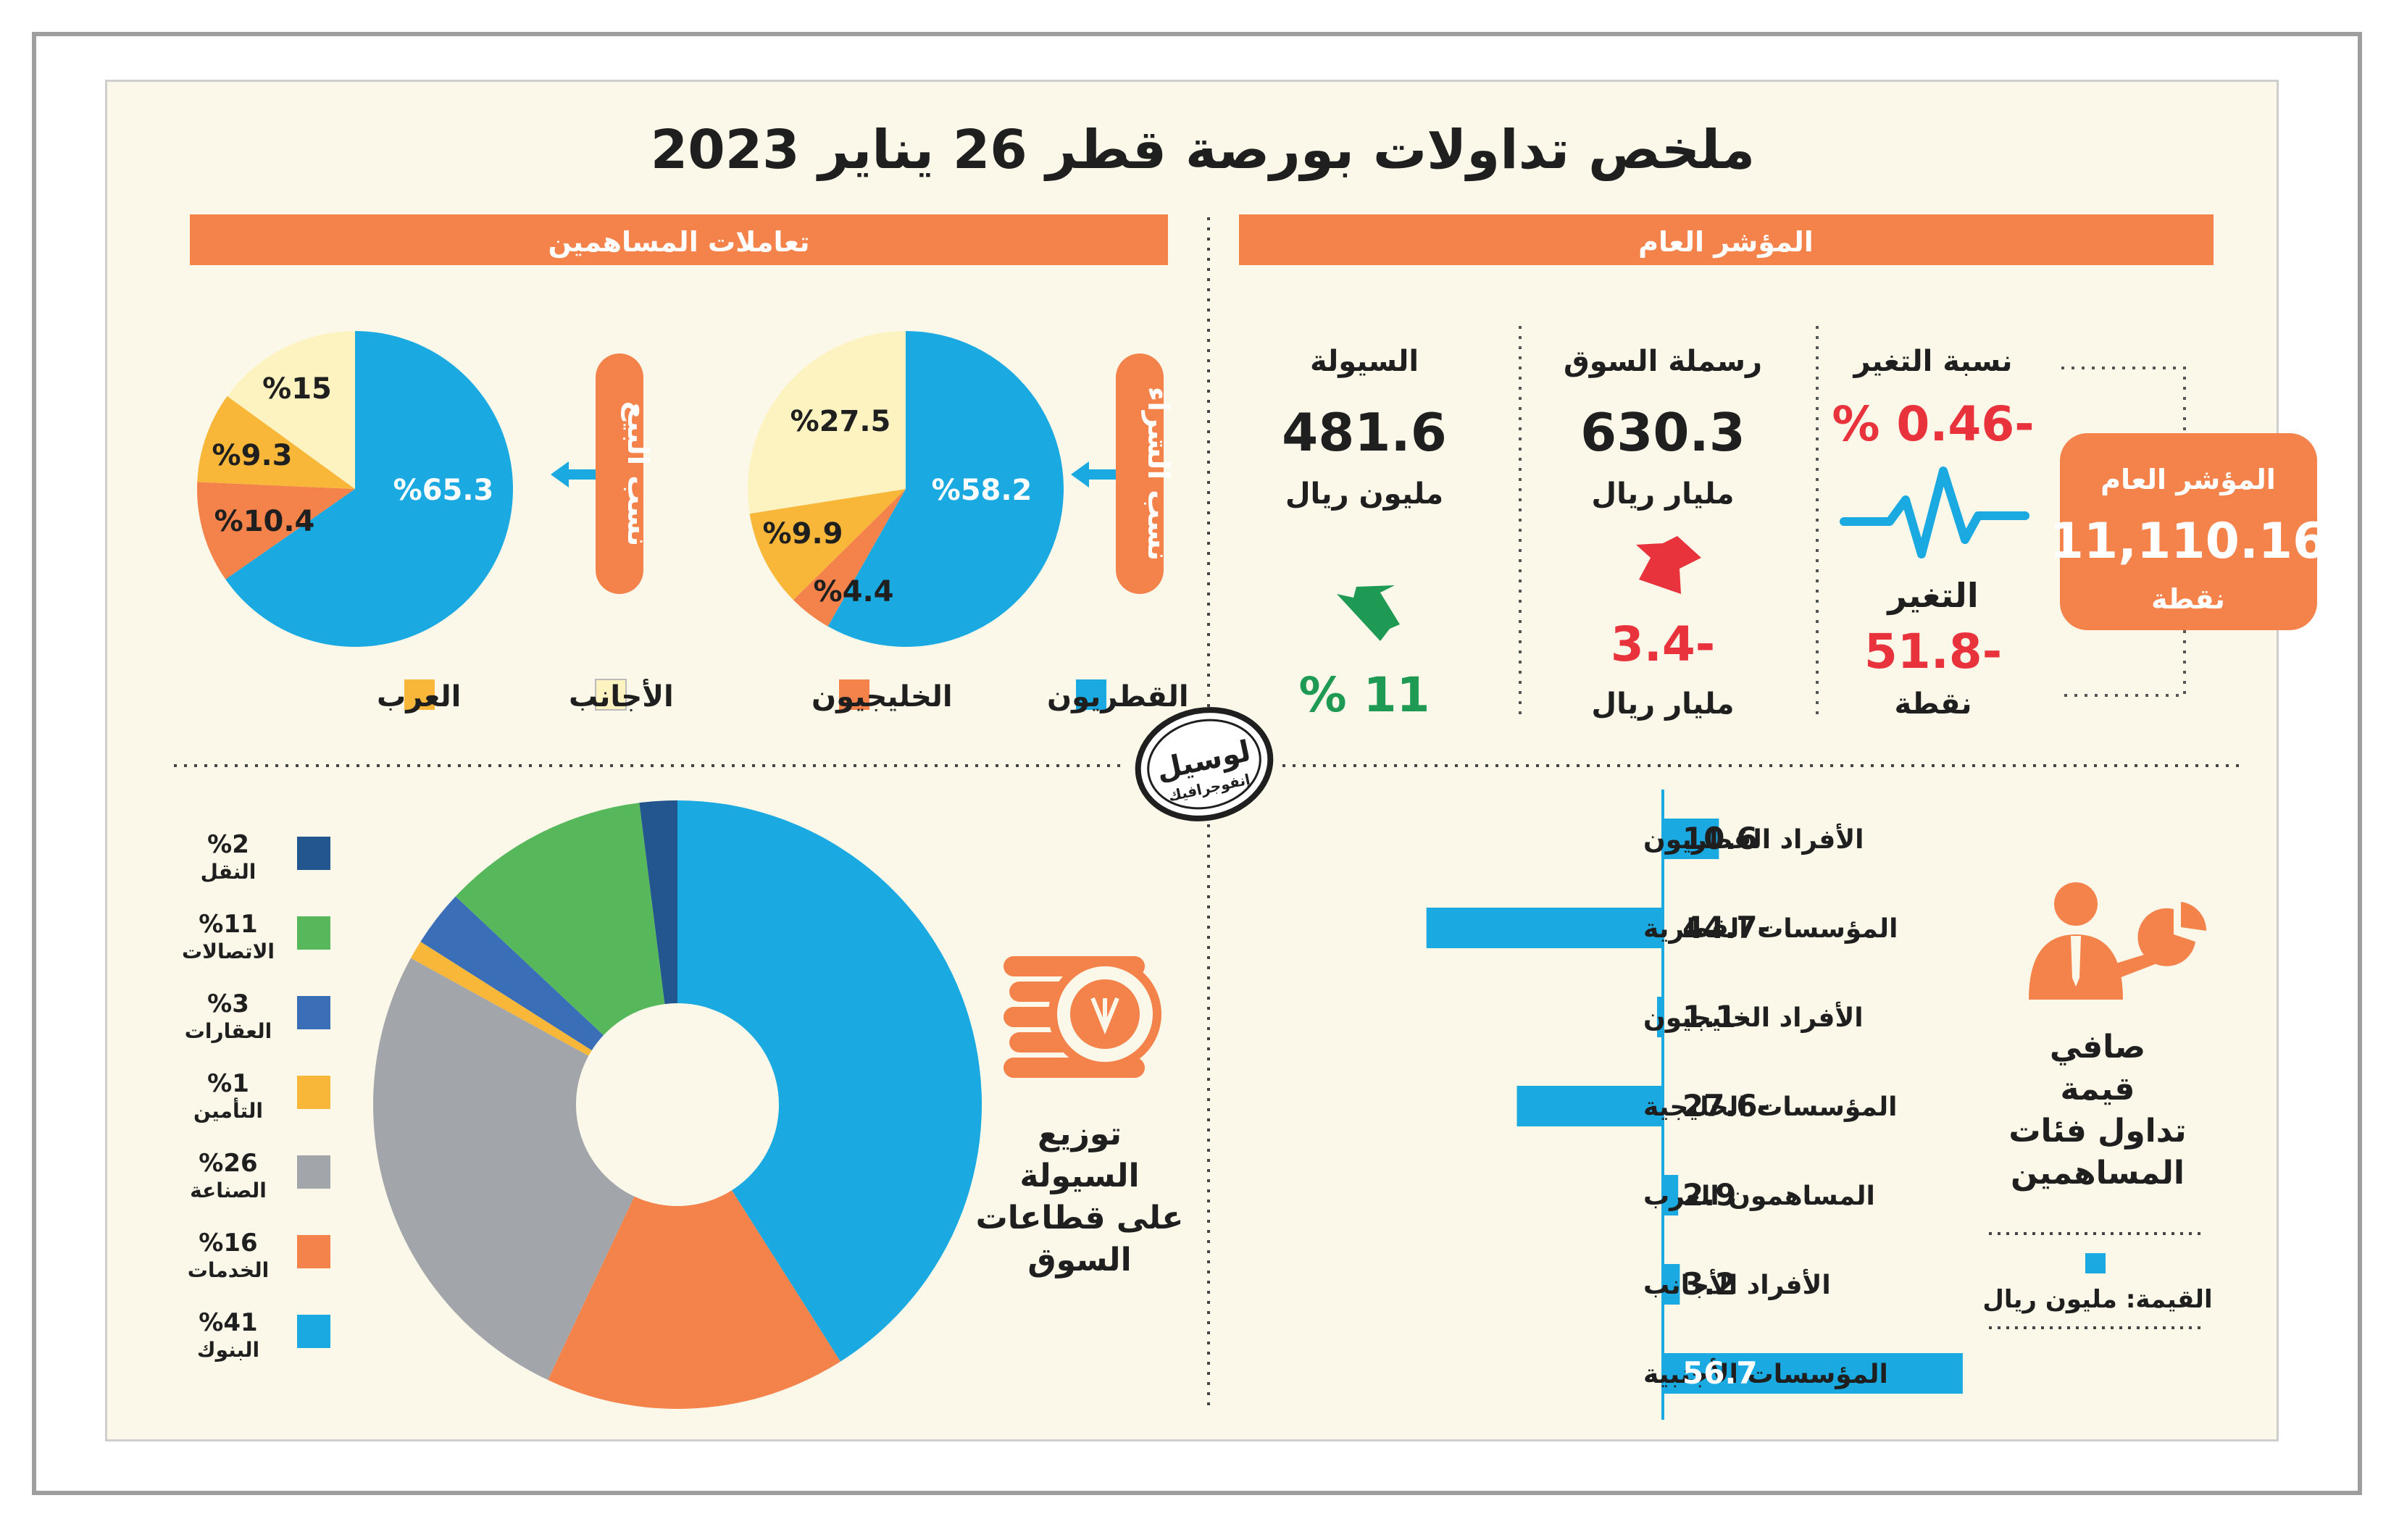 Image resolution: width=2399 pixels, height=1540 pixels. Describe the element at coordinates (1726, 1105) in the screenshot. I see `bar-value-3: 27.6-` at that location.